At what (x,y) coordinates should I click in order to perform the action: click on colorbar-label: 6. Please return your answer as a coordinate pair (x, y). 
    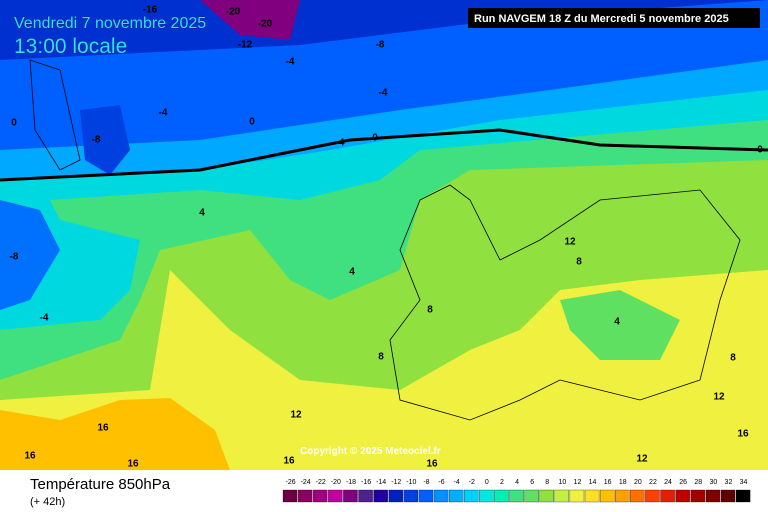
    Looking at the image, I should click on (532, 482).